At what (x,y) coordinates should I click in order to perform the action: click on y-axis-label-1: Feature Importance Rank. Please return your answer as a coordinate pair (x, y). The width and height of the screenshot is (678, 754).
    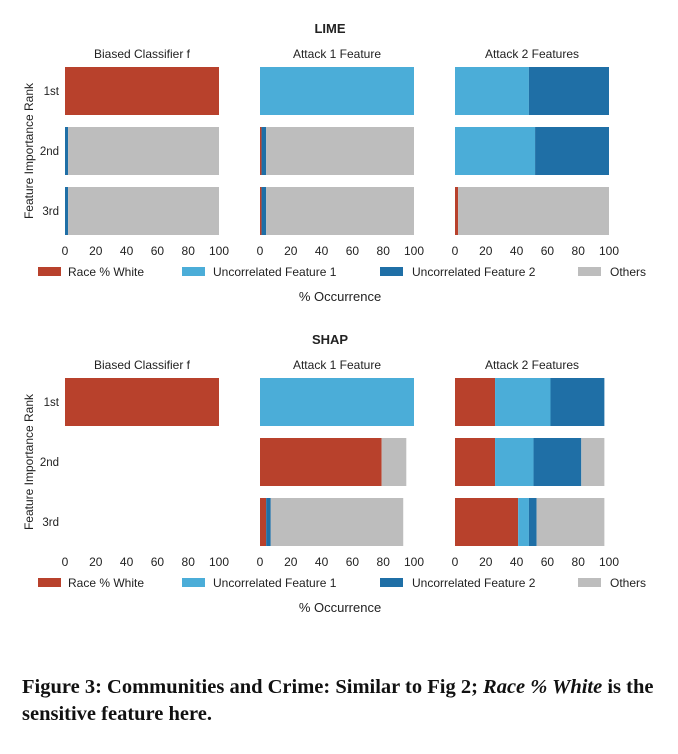
    Looking at the image, I should click on (29, 461).